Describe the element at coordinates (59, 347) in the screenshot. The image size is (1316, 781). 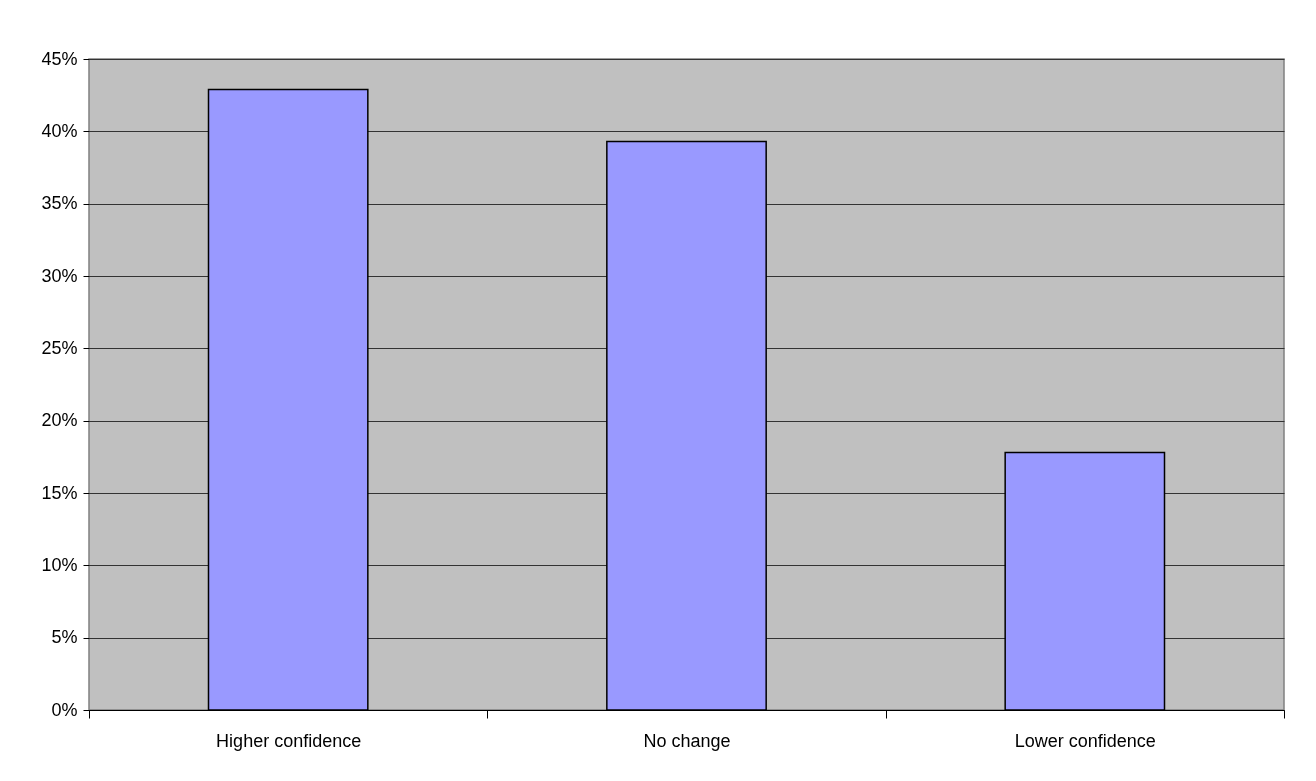
I see `y-tick-label: 25%` at that location.